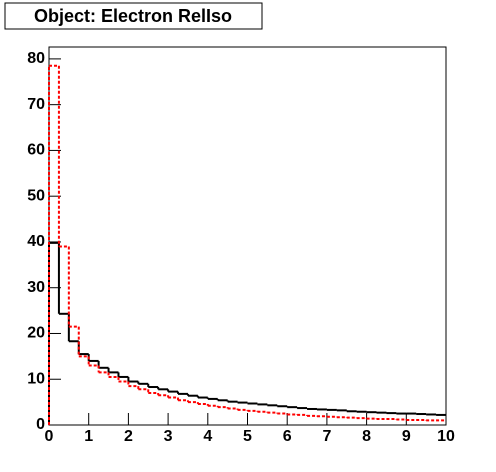  Describe the element at coordinates (36, 287) in the screenshot. I see `y-tick-label: 30` at that location.